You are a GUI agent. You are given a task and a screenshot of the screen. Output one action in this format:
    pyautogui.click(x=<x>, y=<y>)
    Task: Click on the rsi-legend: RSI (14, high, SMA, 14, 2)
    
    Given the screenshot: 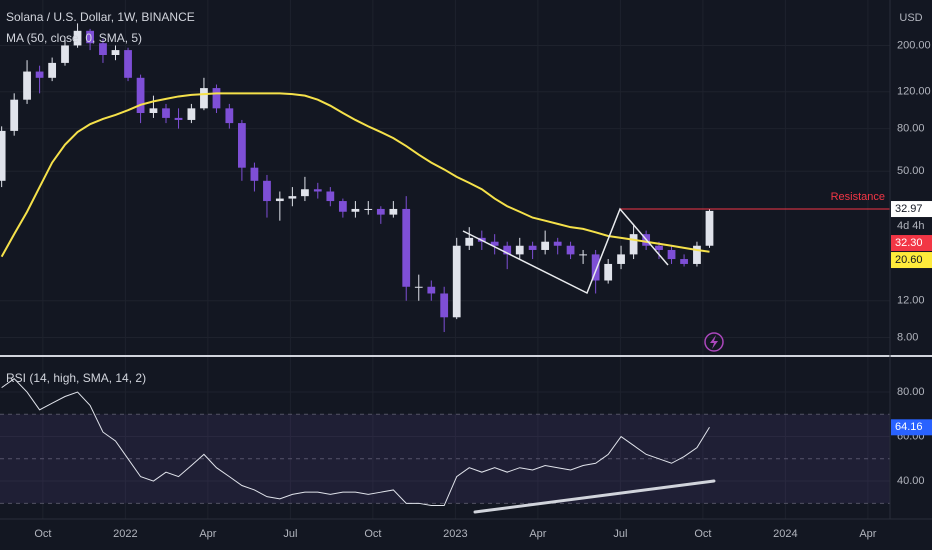 What is the action you would take?
    pyautogui.click(x=76, y=378)
    